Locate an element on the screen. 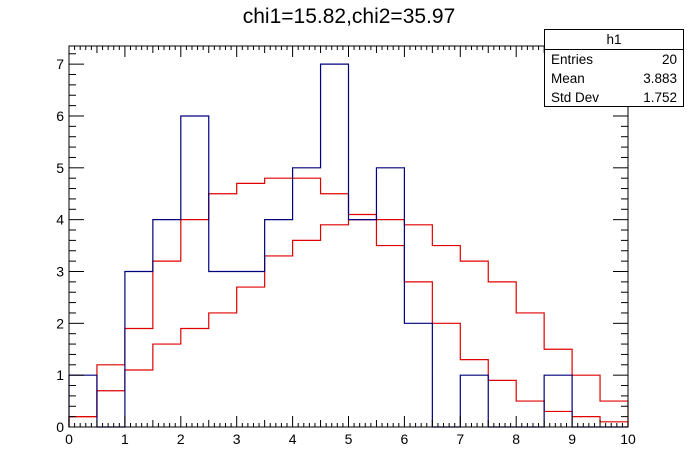 Image resolution: width=698 pixels, height=474 pixels. stats-value: 3.883 is located at coordinates (660, 78).